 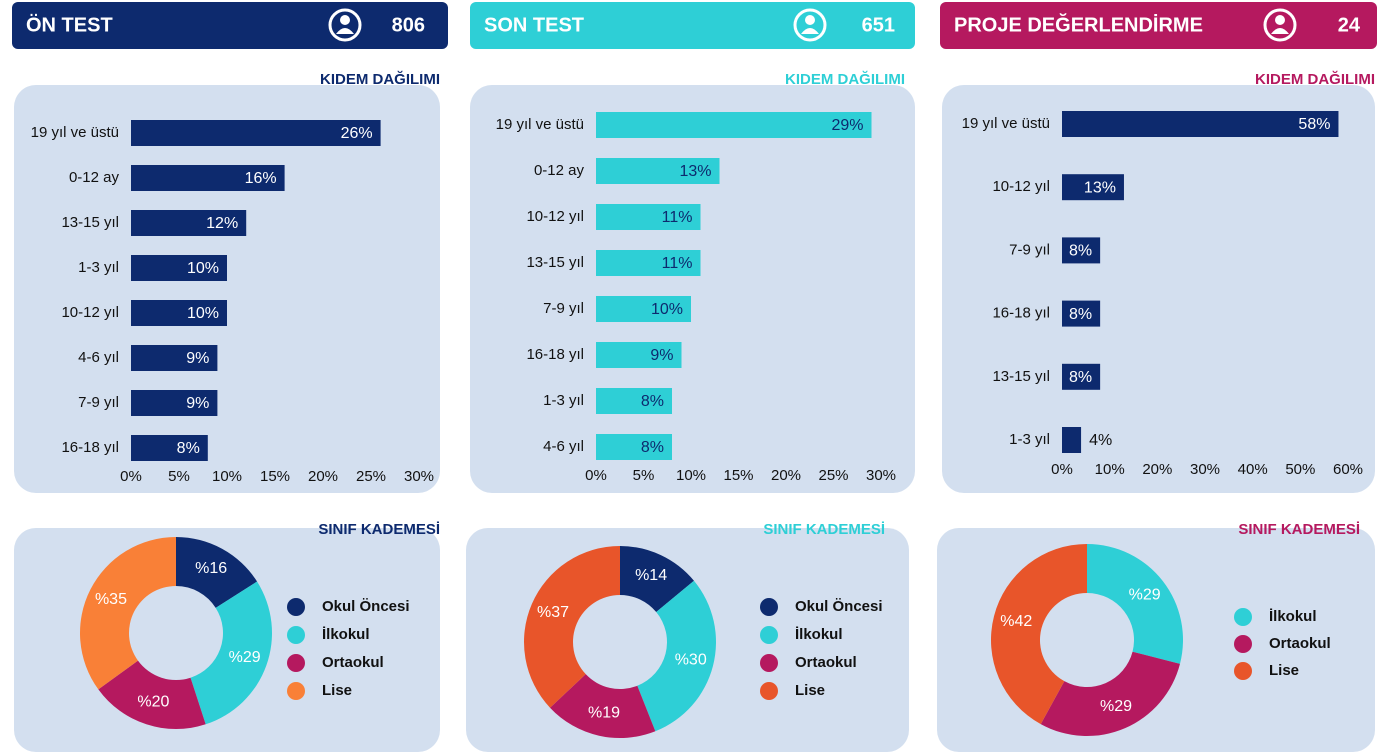 I want to click on category-label: 13-15 yıl, so click(x=1021, y=376).